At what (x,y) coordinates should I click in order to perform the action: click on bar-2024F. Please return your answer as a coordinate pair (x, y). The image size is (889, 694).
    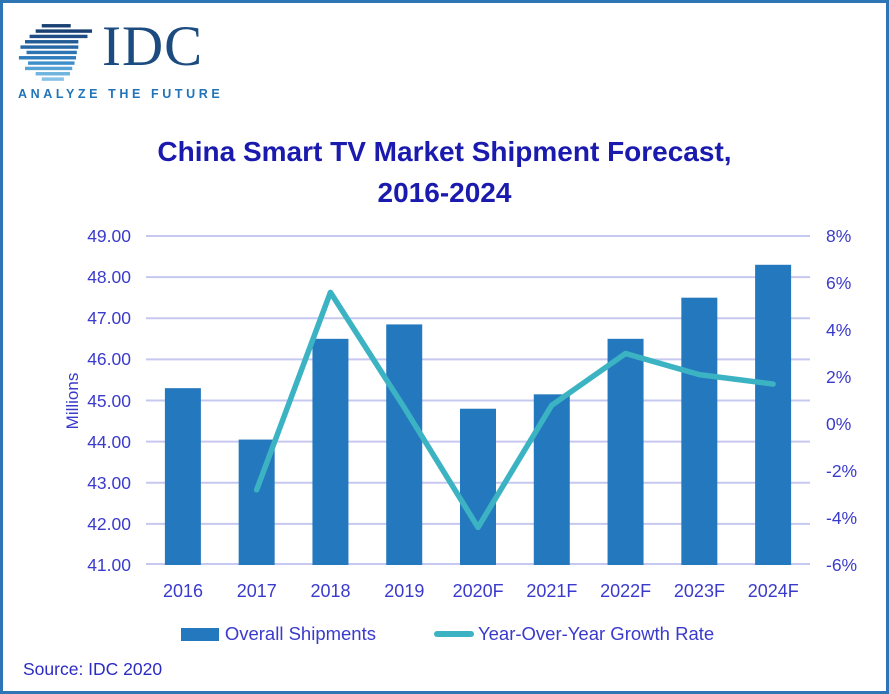
    Looking at the image, I should click on (773, 414).